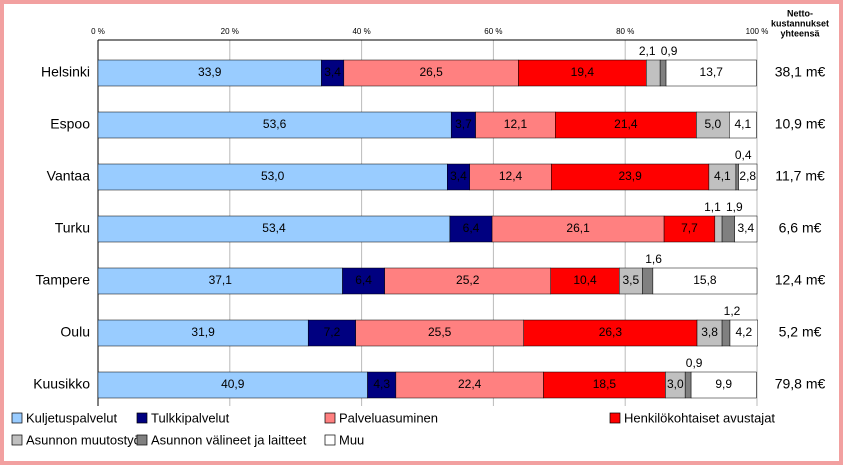 This screenshot has width=843, height=465. What do you see at coordinates (653, 259) in the screenshot?
I see `value-label: 1,6` at bounding box center [653, 259].